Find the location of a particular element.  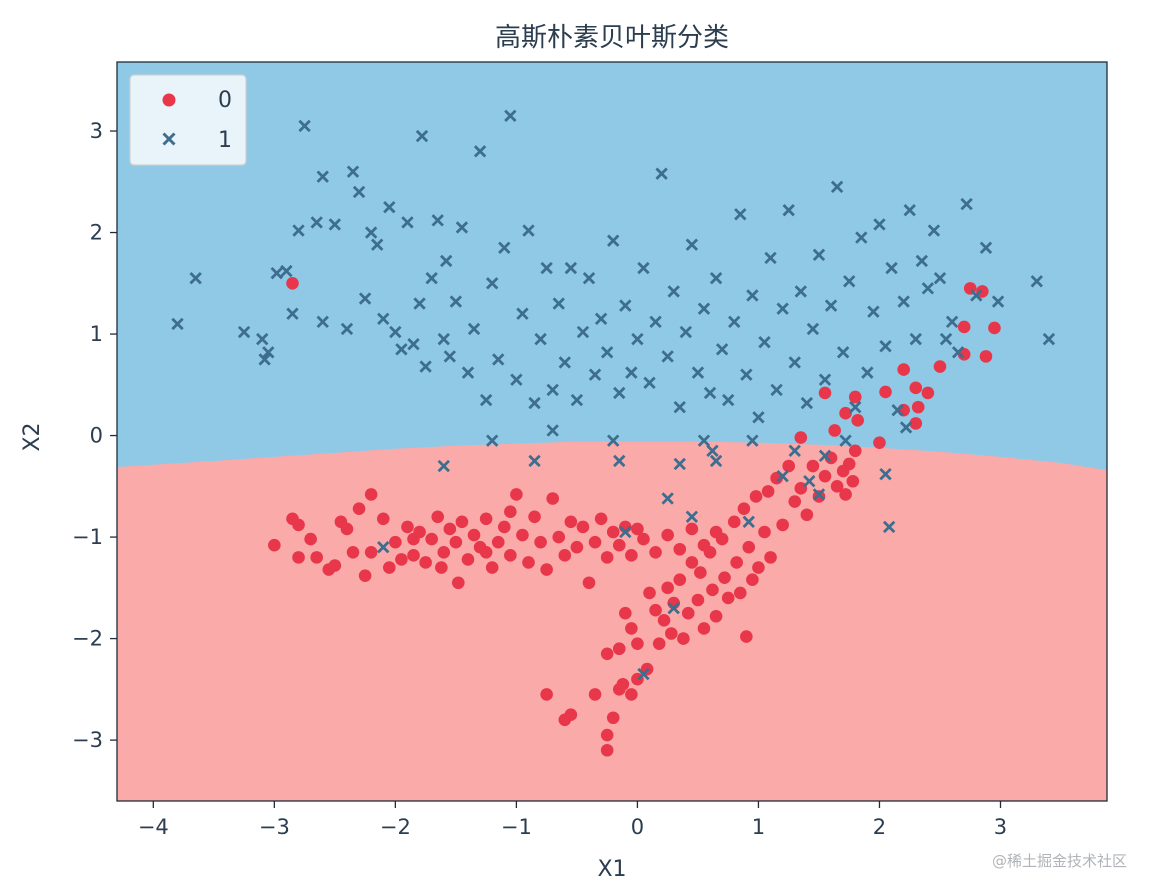

x-tick-label: 1 is located at coordinates (758, 827).